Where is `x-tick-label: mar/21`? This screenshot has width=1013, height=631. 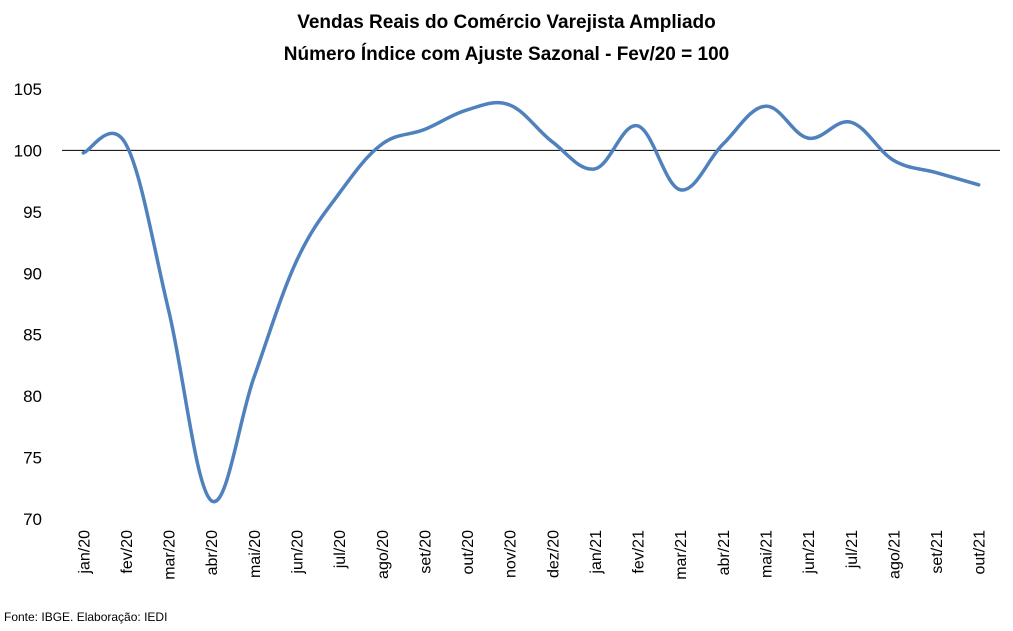
x-tick-label: mar/21 is located at coordinates (681, 555).